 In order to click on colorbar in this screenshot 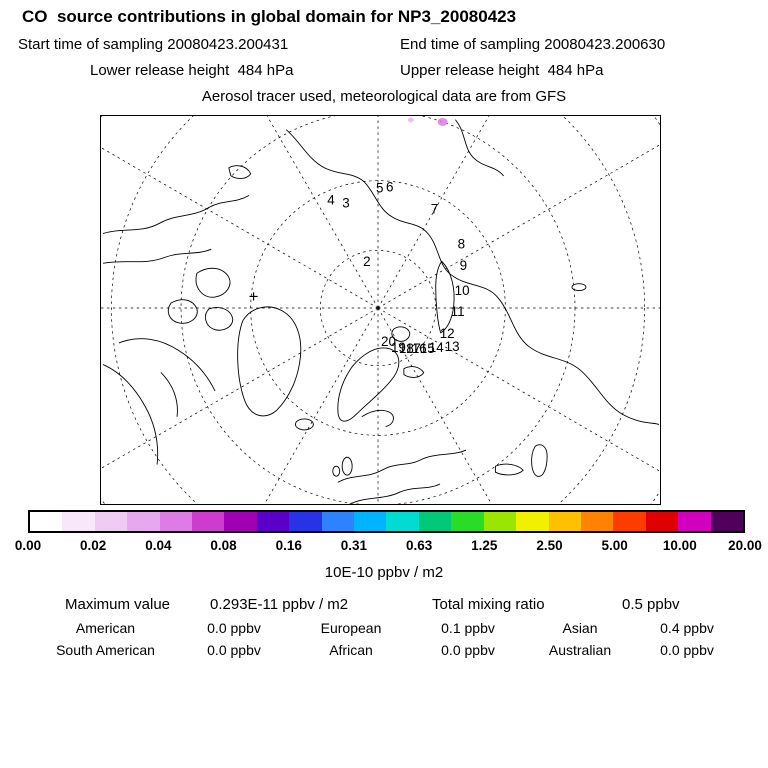, I will do `click(386, 521)`.